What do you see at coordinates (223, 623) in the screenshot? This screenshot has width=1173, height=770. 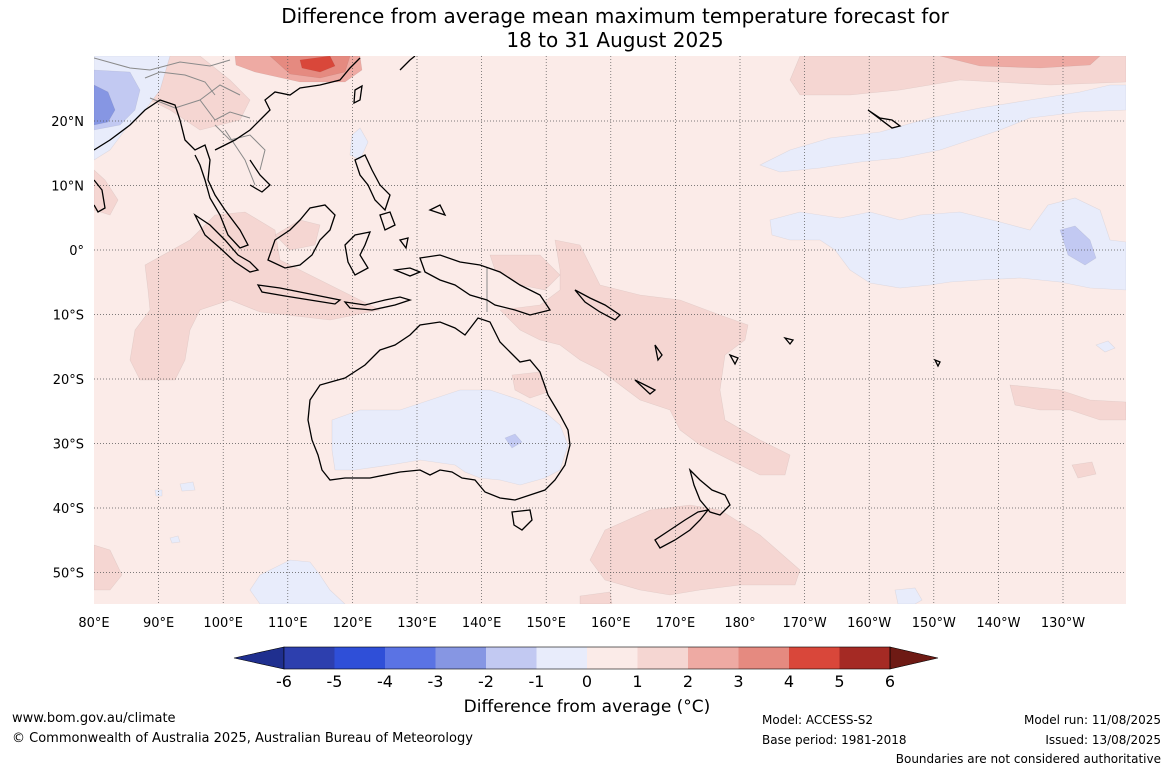 I see `longitude-label: 100°E` at bounding box center [223, 623].